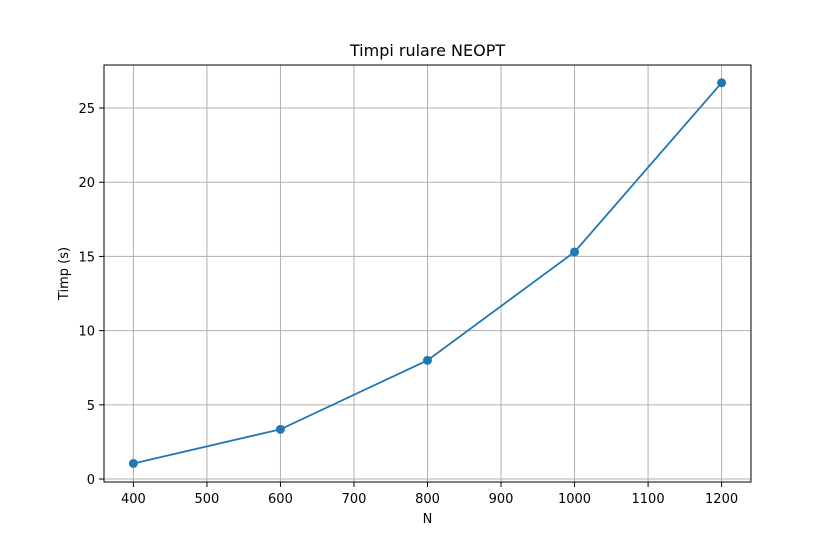  I want to click on y-tick-label: 25, so click(86, 109).